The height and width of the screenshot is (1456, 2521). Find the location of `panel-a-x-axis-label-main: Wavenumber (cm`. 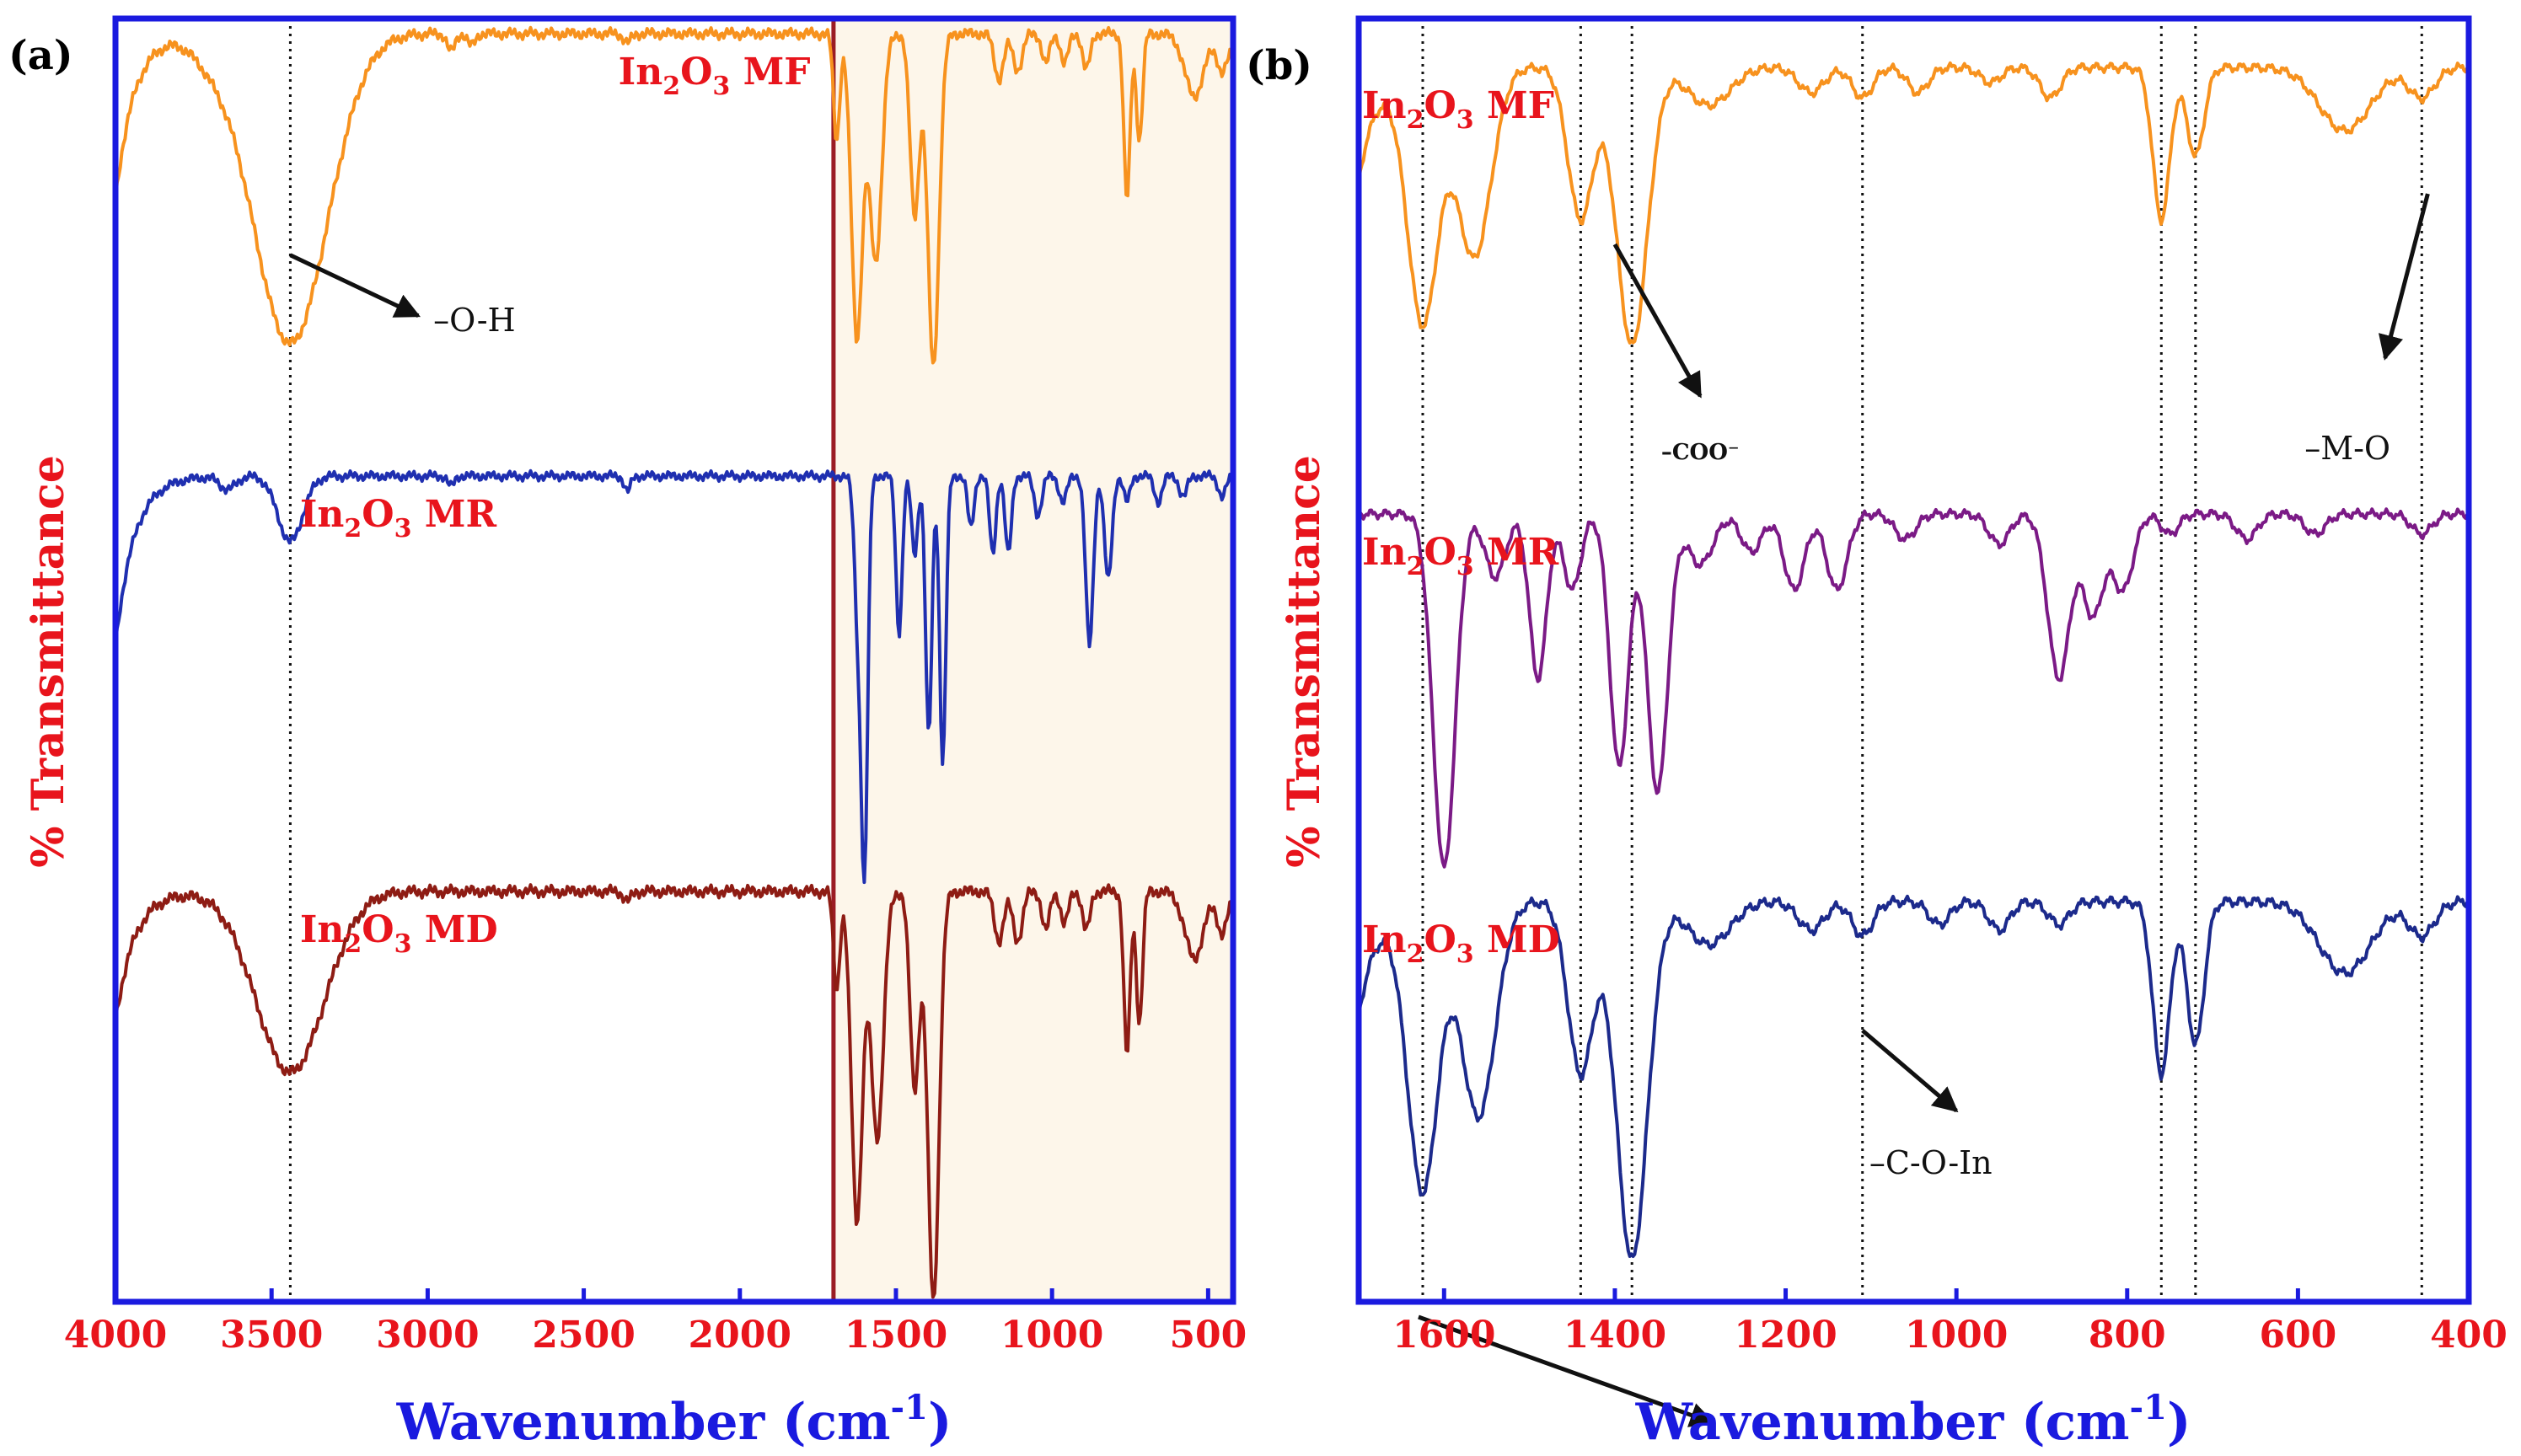

panel-a-x-axis-label-main: Wavenumber (cm is located at coordinates (643, 1422).